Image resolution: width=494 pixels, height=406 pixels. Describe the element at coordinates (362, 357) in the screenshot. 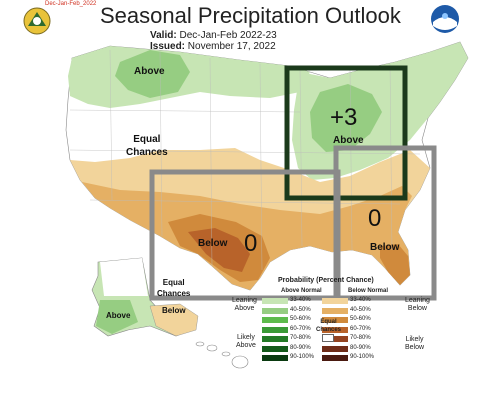

I see `below-legend-label: 90-100%` at that location.